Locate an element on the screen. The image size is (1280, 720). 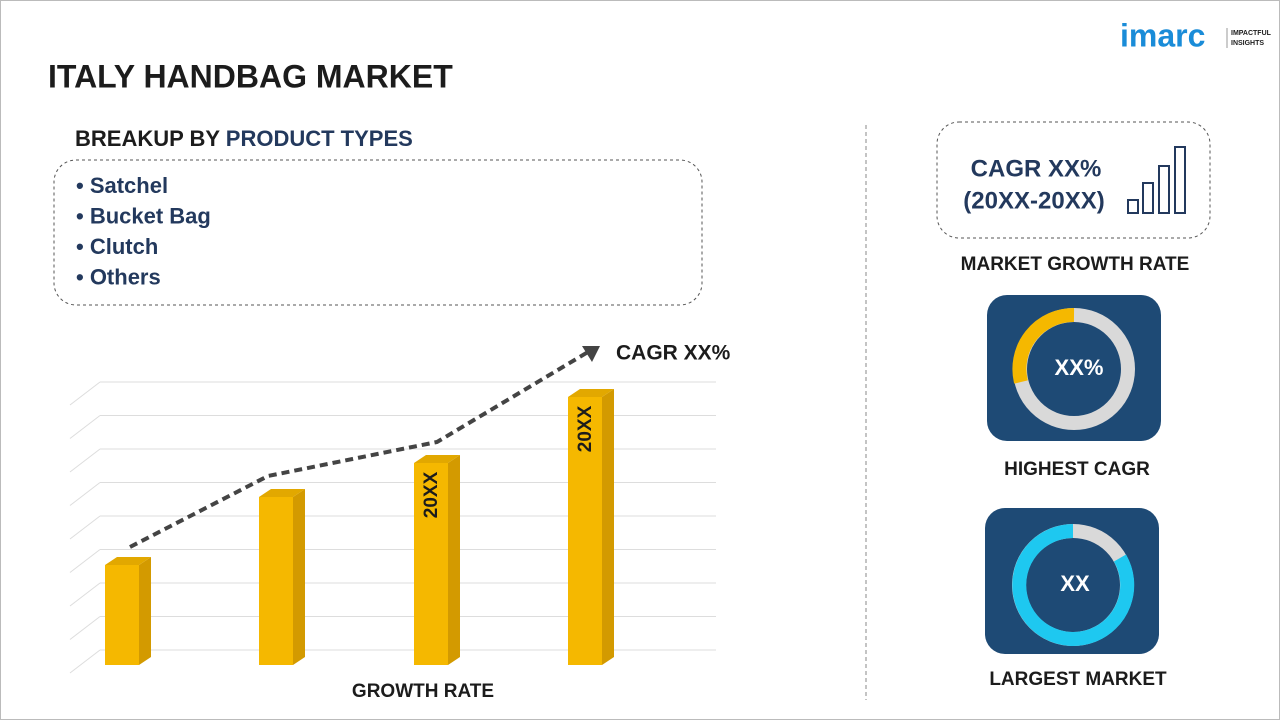
growth-box is located at coordinates (1073, 180).